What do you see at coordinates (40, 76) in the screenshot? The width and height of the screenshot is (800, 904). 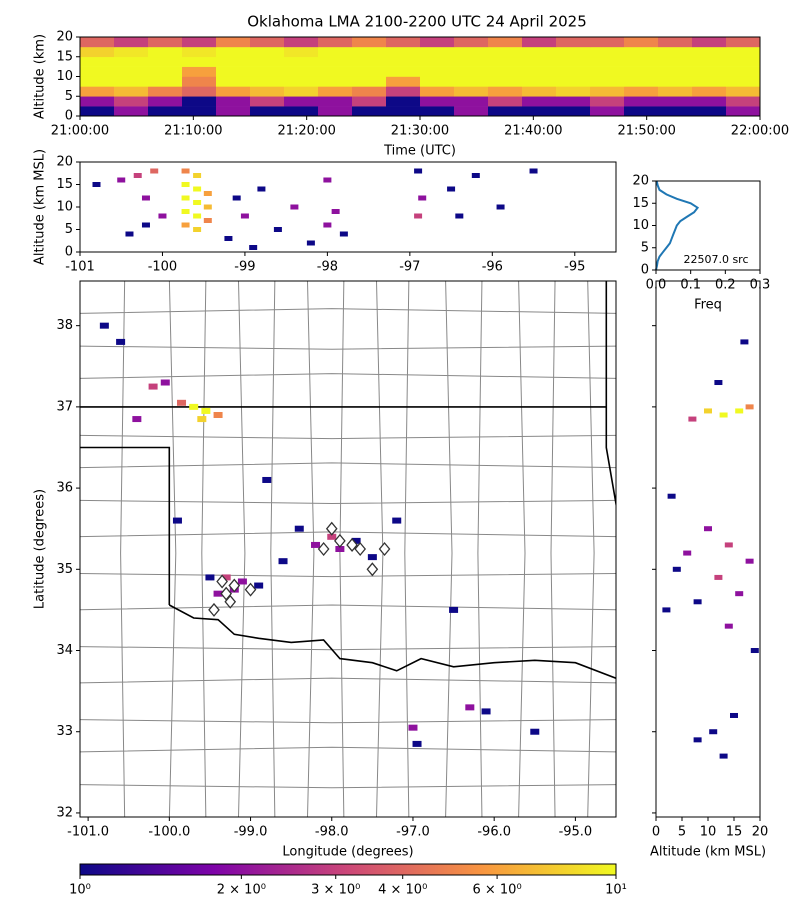 I see `y-axis-label: Altitude (km)` at bounding box center [40, 76].